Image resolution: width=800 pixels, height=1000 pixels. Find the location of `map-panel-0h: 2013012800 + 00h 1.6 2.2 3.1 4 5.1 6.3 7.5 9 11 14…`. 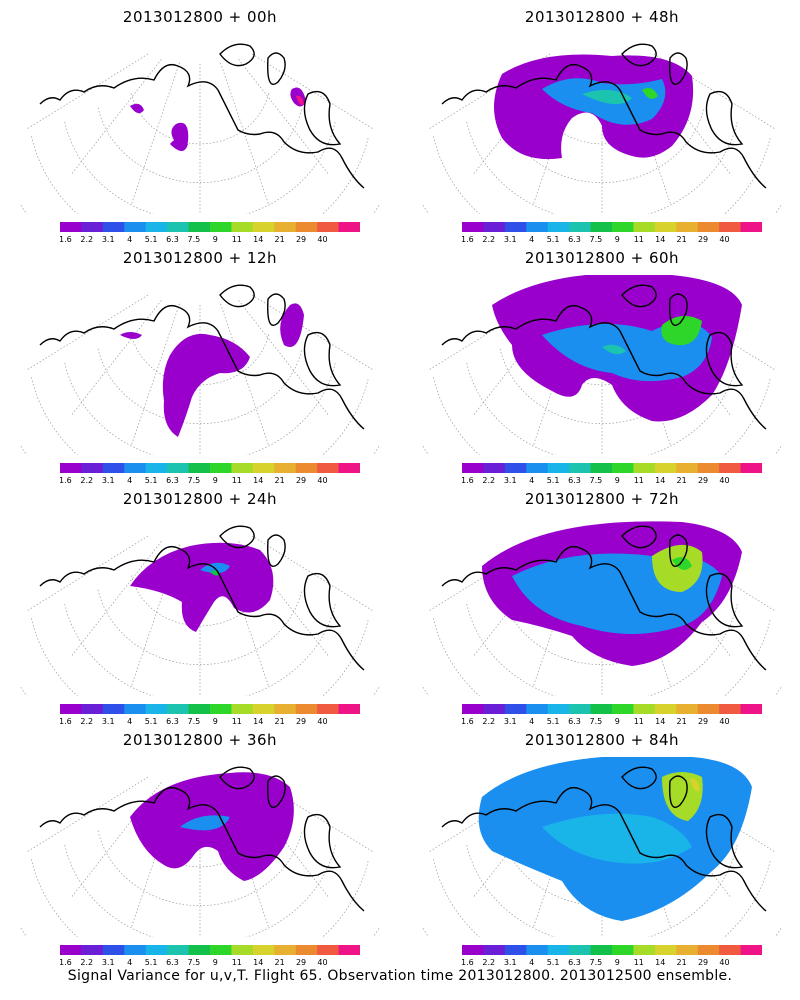

map-panel-0h: 2013012800 + 00h 1.6 2.2 3.1 4 5.1 6.3 7.5 9 11 14… is located at coordinates (200, 122).